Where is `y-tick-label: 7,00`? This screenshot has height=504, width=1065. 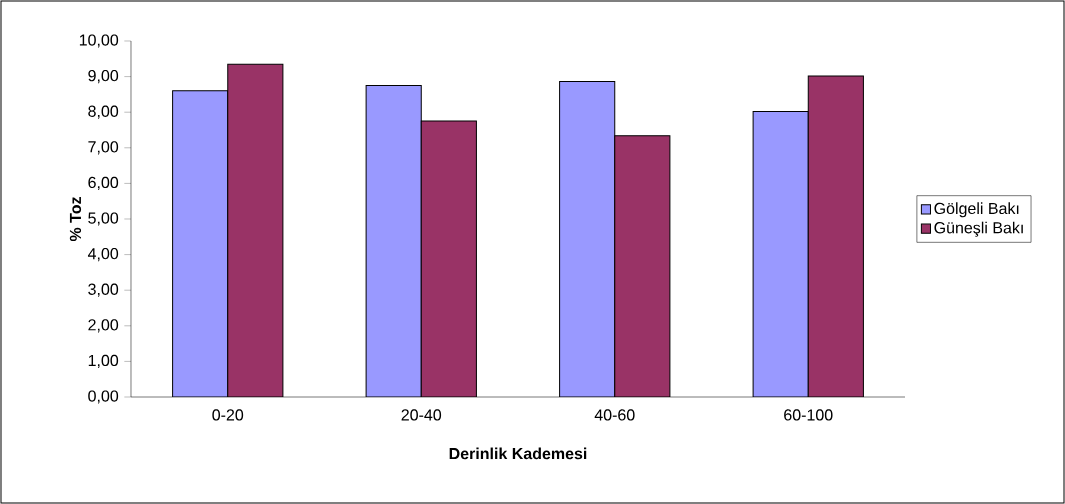
y-tick-label: 7,00 is located at coordinates (103, 148).